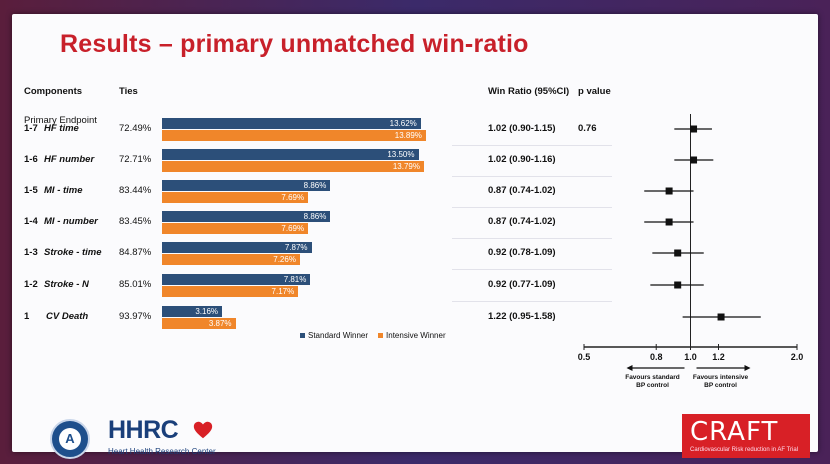 The image size is (830, 464). What do you see at coordinates (587, 128) in the screenshot?
I see `row-p-value: 0.76` at bounding box center [587, 128].